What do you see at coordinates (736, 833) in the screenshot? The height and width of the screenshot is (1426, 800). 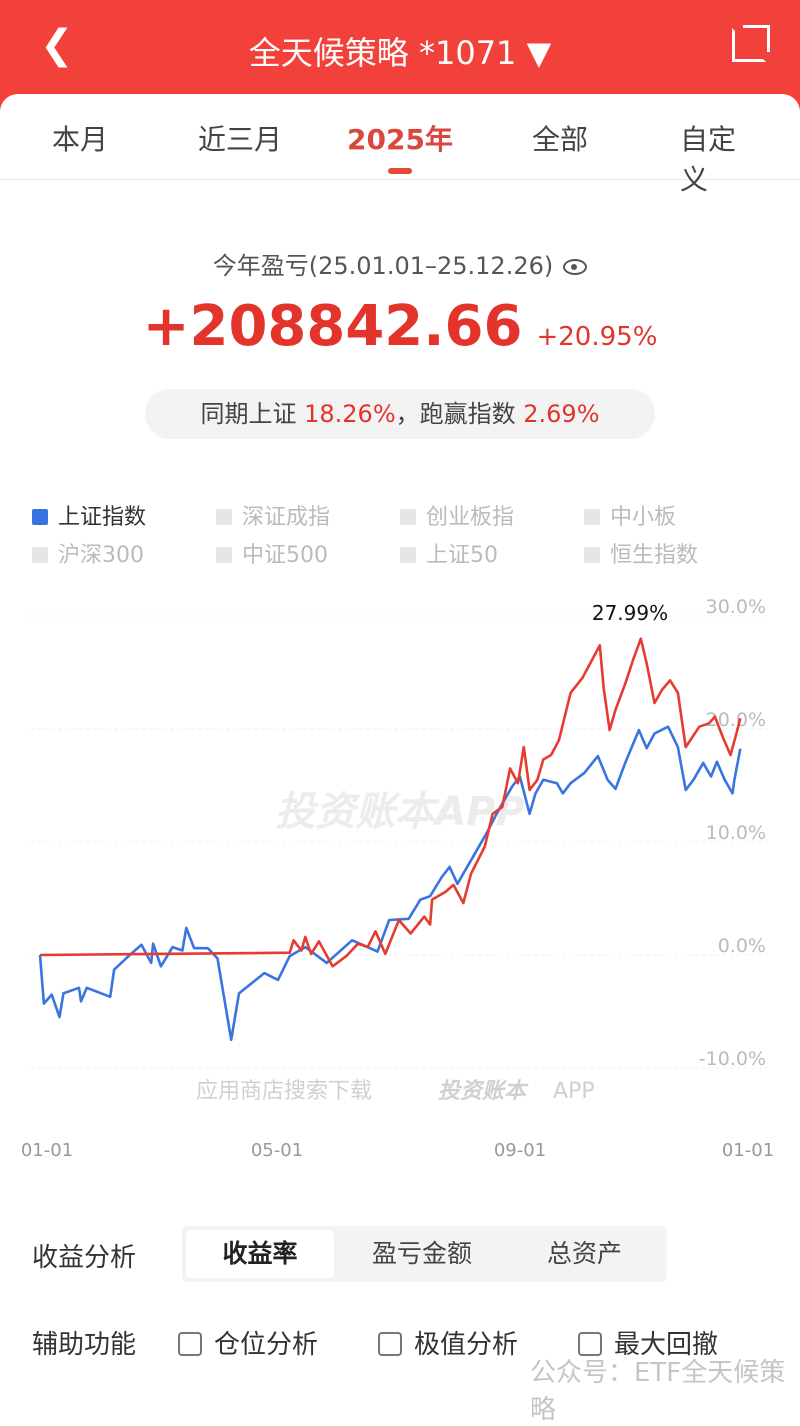 I see `y-tick-label: 10.0%` at bounding box center [736, 833].